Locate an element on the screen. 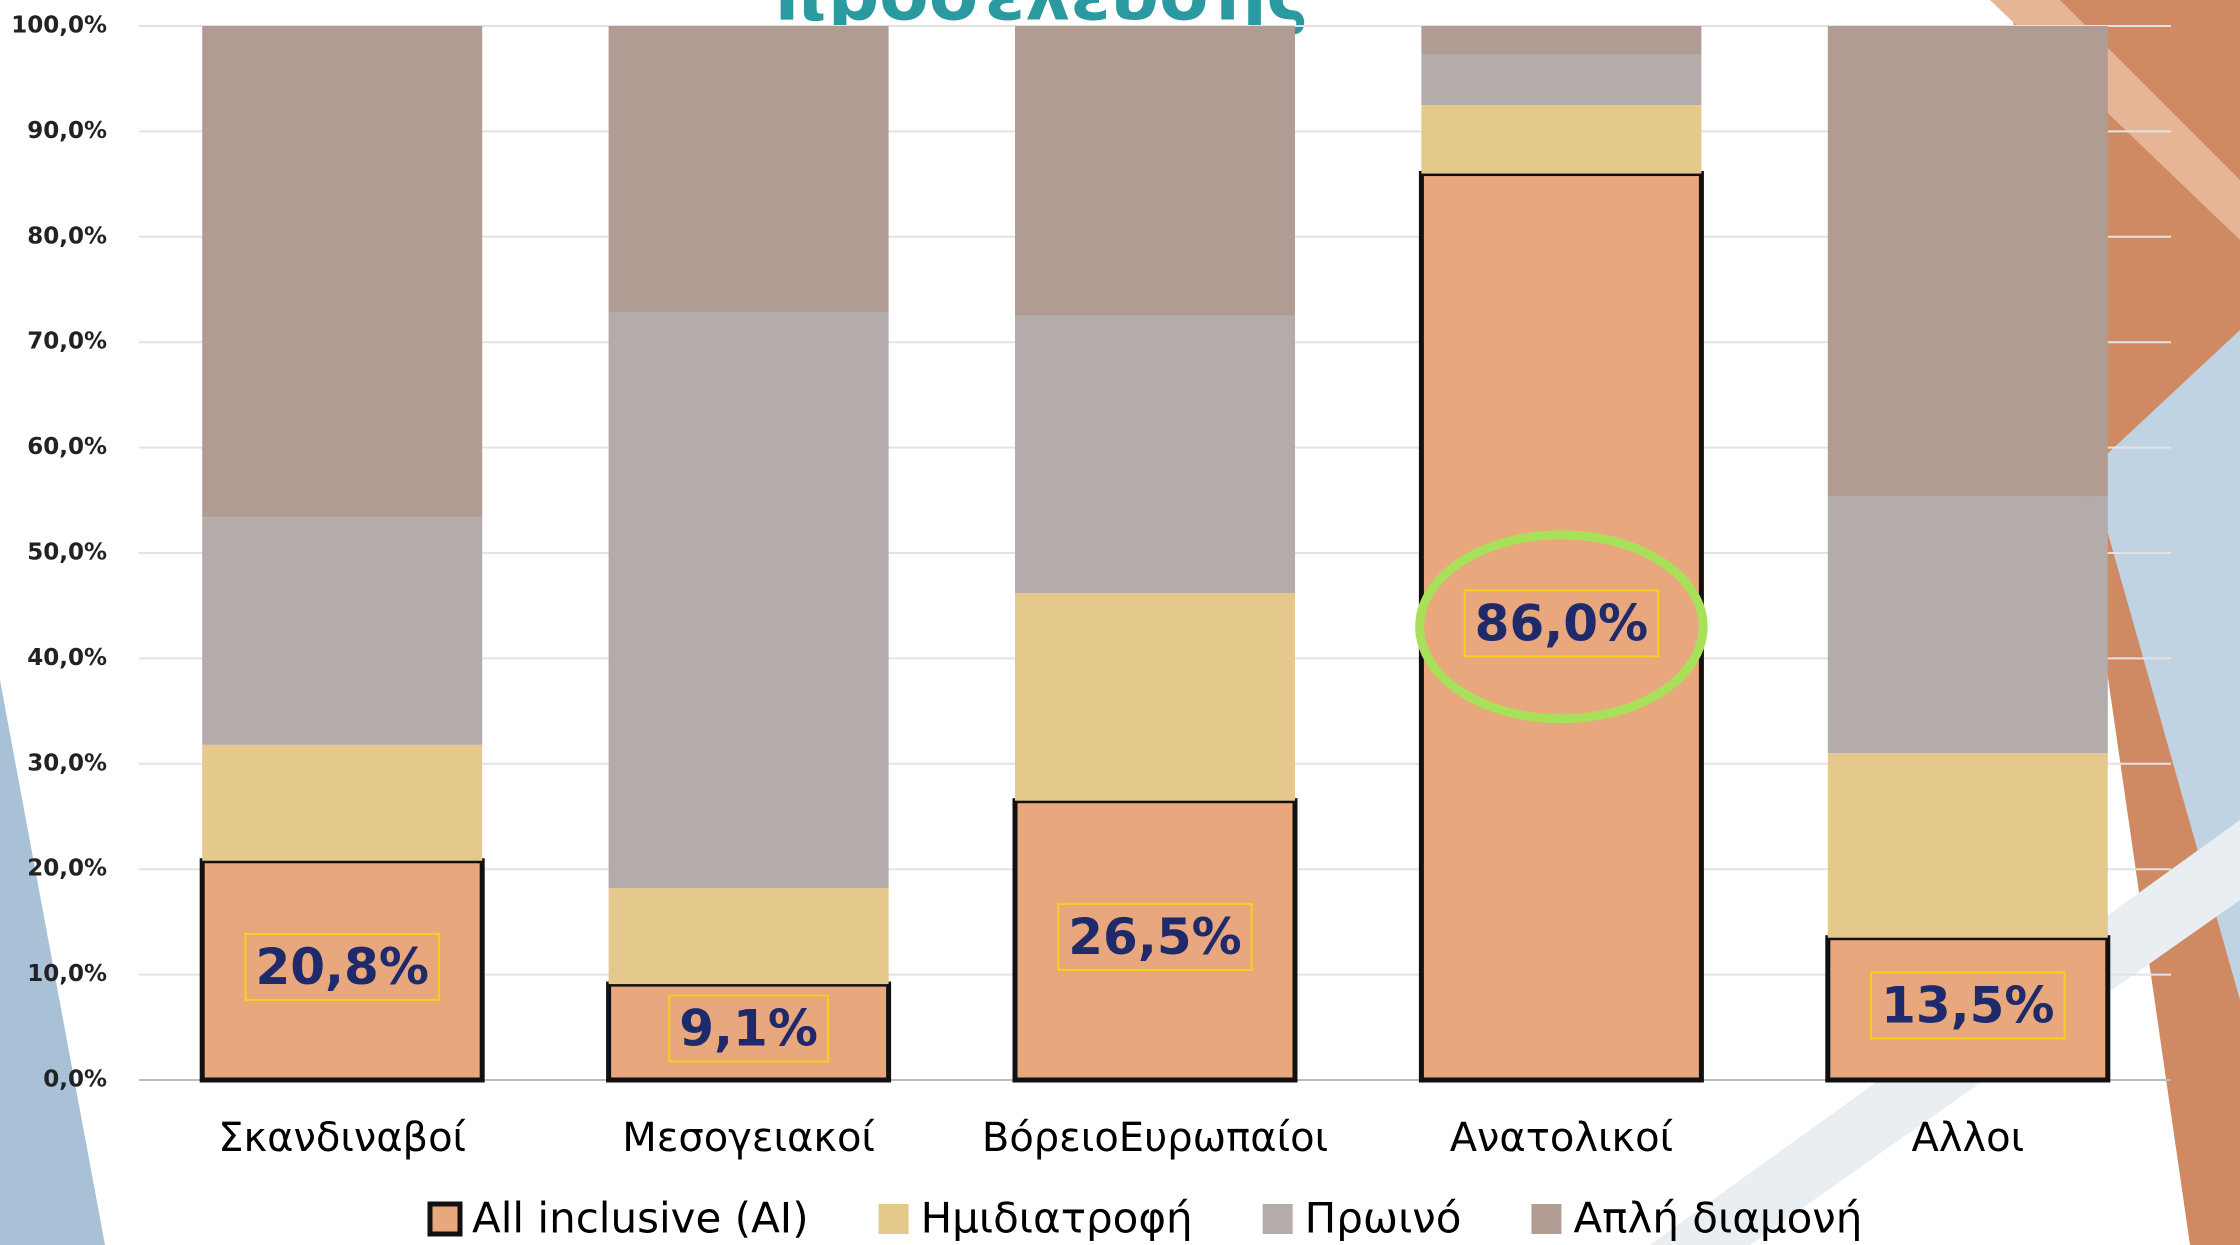 This screenshot has height=1245, width=2240. x-tick-label: ΒόρειοΕυρωπαίοι is located at coordinates (1155, 1138).